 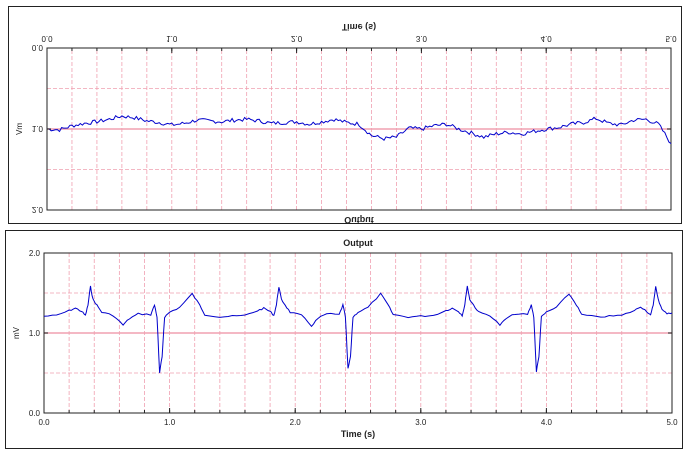 What do you see at coordinates (359, 129) in the screenshot?
I see `series-line` at bounding box center [359, 129].